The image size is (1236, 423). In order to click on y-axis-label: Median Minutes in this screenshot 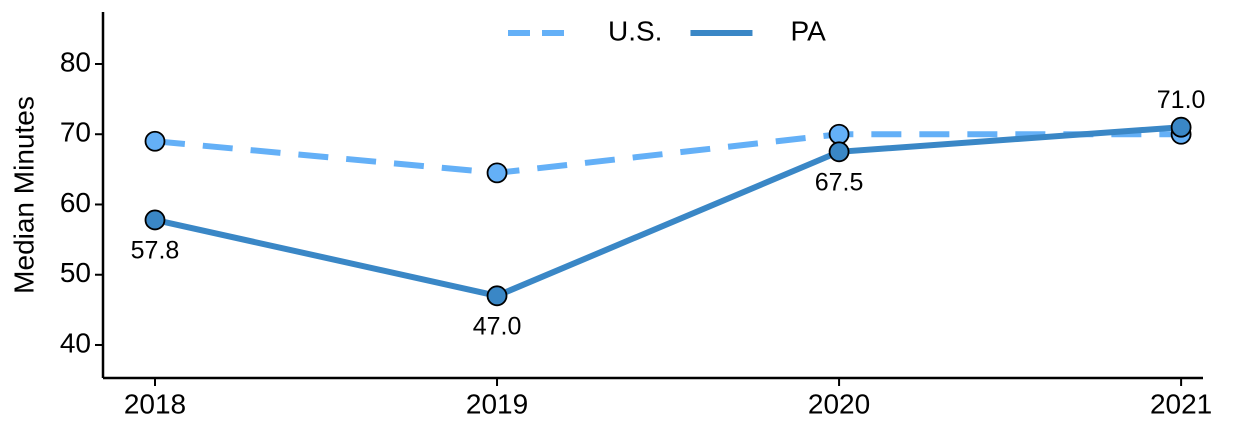, I will do `click(23, 195)`.